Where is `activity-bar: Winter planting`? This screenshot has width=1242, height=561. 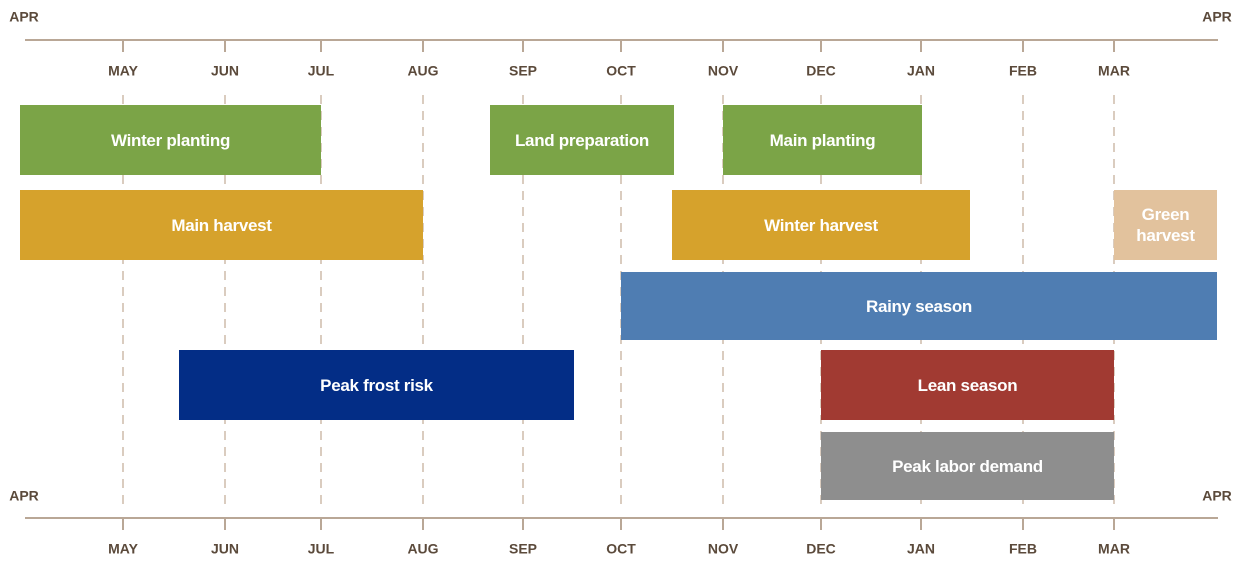
activity-bar: Winter planting is located at coordinates (170, 140).